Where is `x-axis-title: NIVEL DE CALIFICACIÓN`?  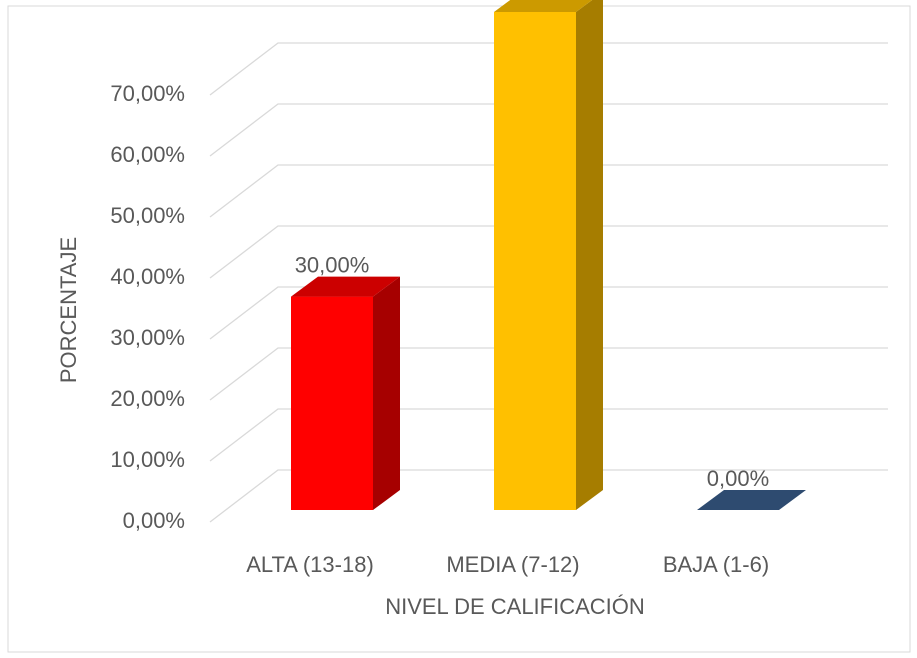
x-axis-title: NIVEL DE CALIFICACIÓN is located at coordinates (515, 606).